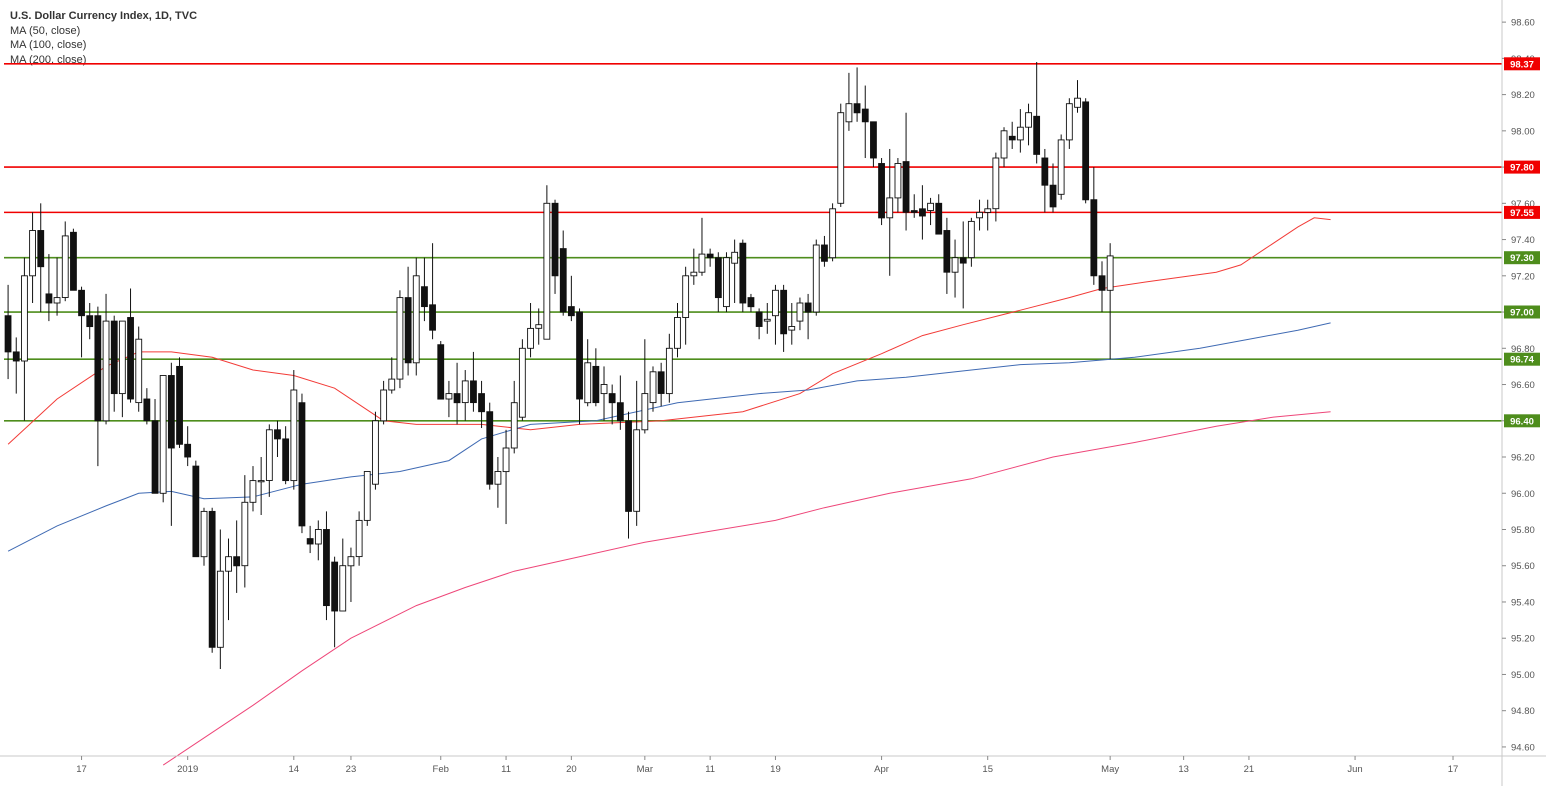 The width and height of the screenshot is (1546, 786). I want to click on time-tick-label: 13, so click(1183, 769).